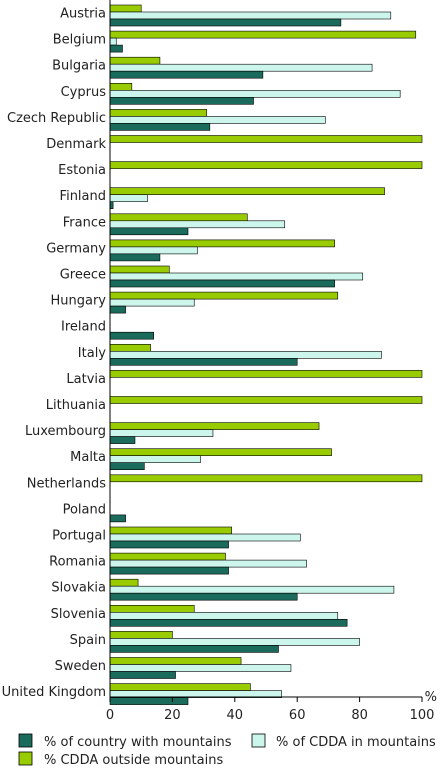  Describe the element at coordinates (130, 347) in the screenshot. I see `bar-italy-cdda-outside` at that location.